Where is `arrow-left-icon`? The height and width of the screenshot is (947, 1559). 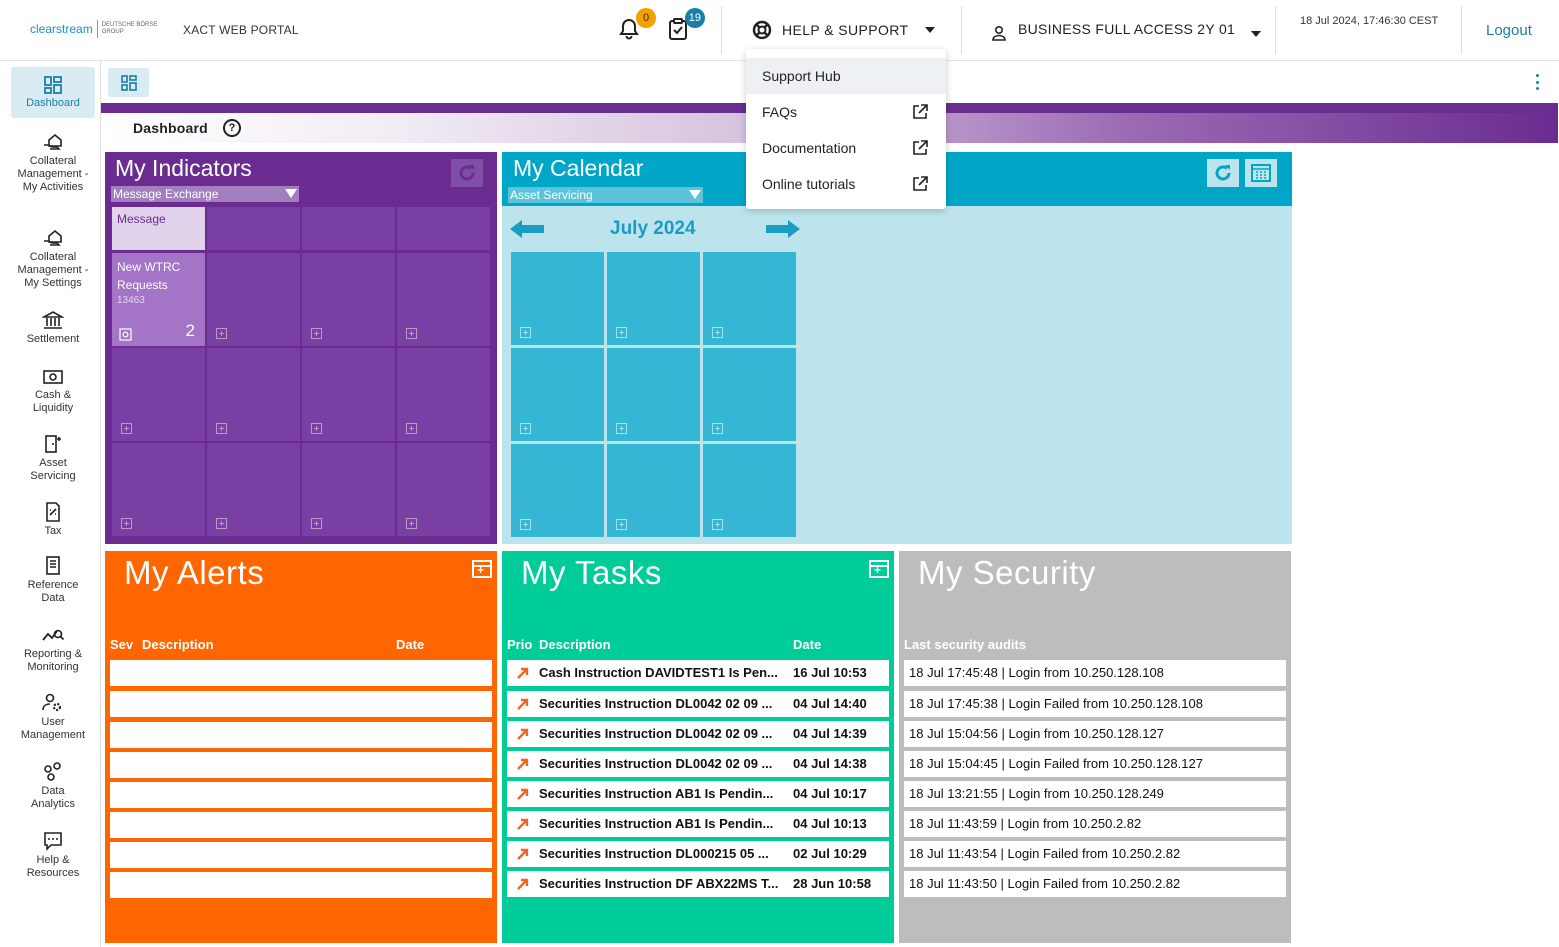 arrow-left-icon is located at coordinates (527, 229).